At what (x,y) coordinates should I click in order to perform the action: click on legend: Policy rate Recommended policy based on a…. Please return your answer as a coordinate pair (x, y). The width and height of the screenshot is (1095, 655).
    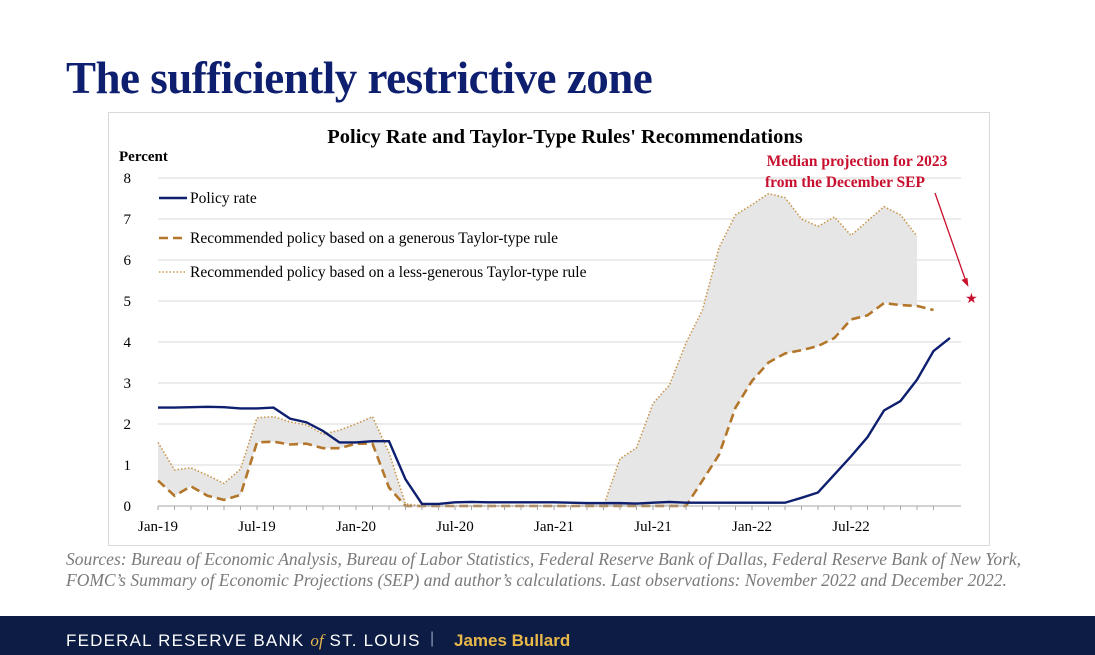
    Looking at the image, I should click on (373, 235).